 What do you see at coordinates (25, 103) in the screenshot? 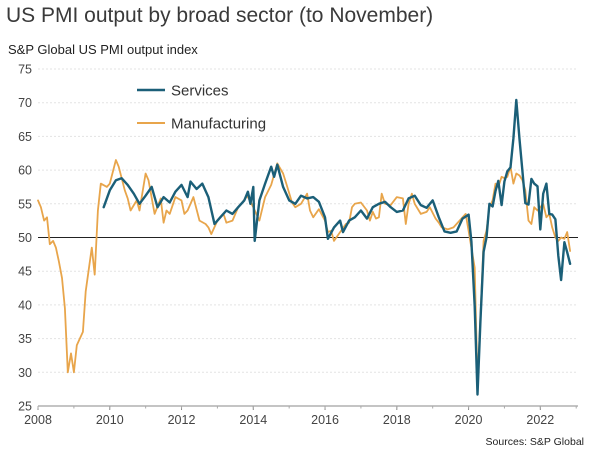
I see `y-tick-label: 70` at bounding box center [25, 103].